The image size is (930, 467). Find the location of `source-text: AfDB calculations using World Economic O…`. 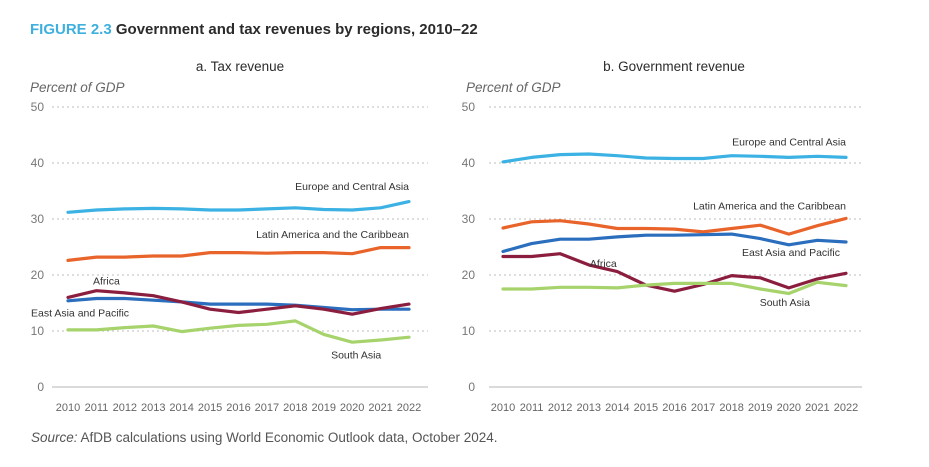

source-text: AfDB calculations using World Economic O… is located at coordinates (287, 437).